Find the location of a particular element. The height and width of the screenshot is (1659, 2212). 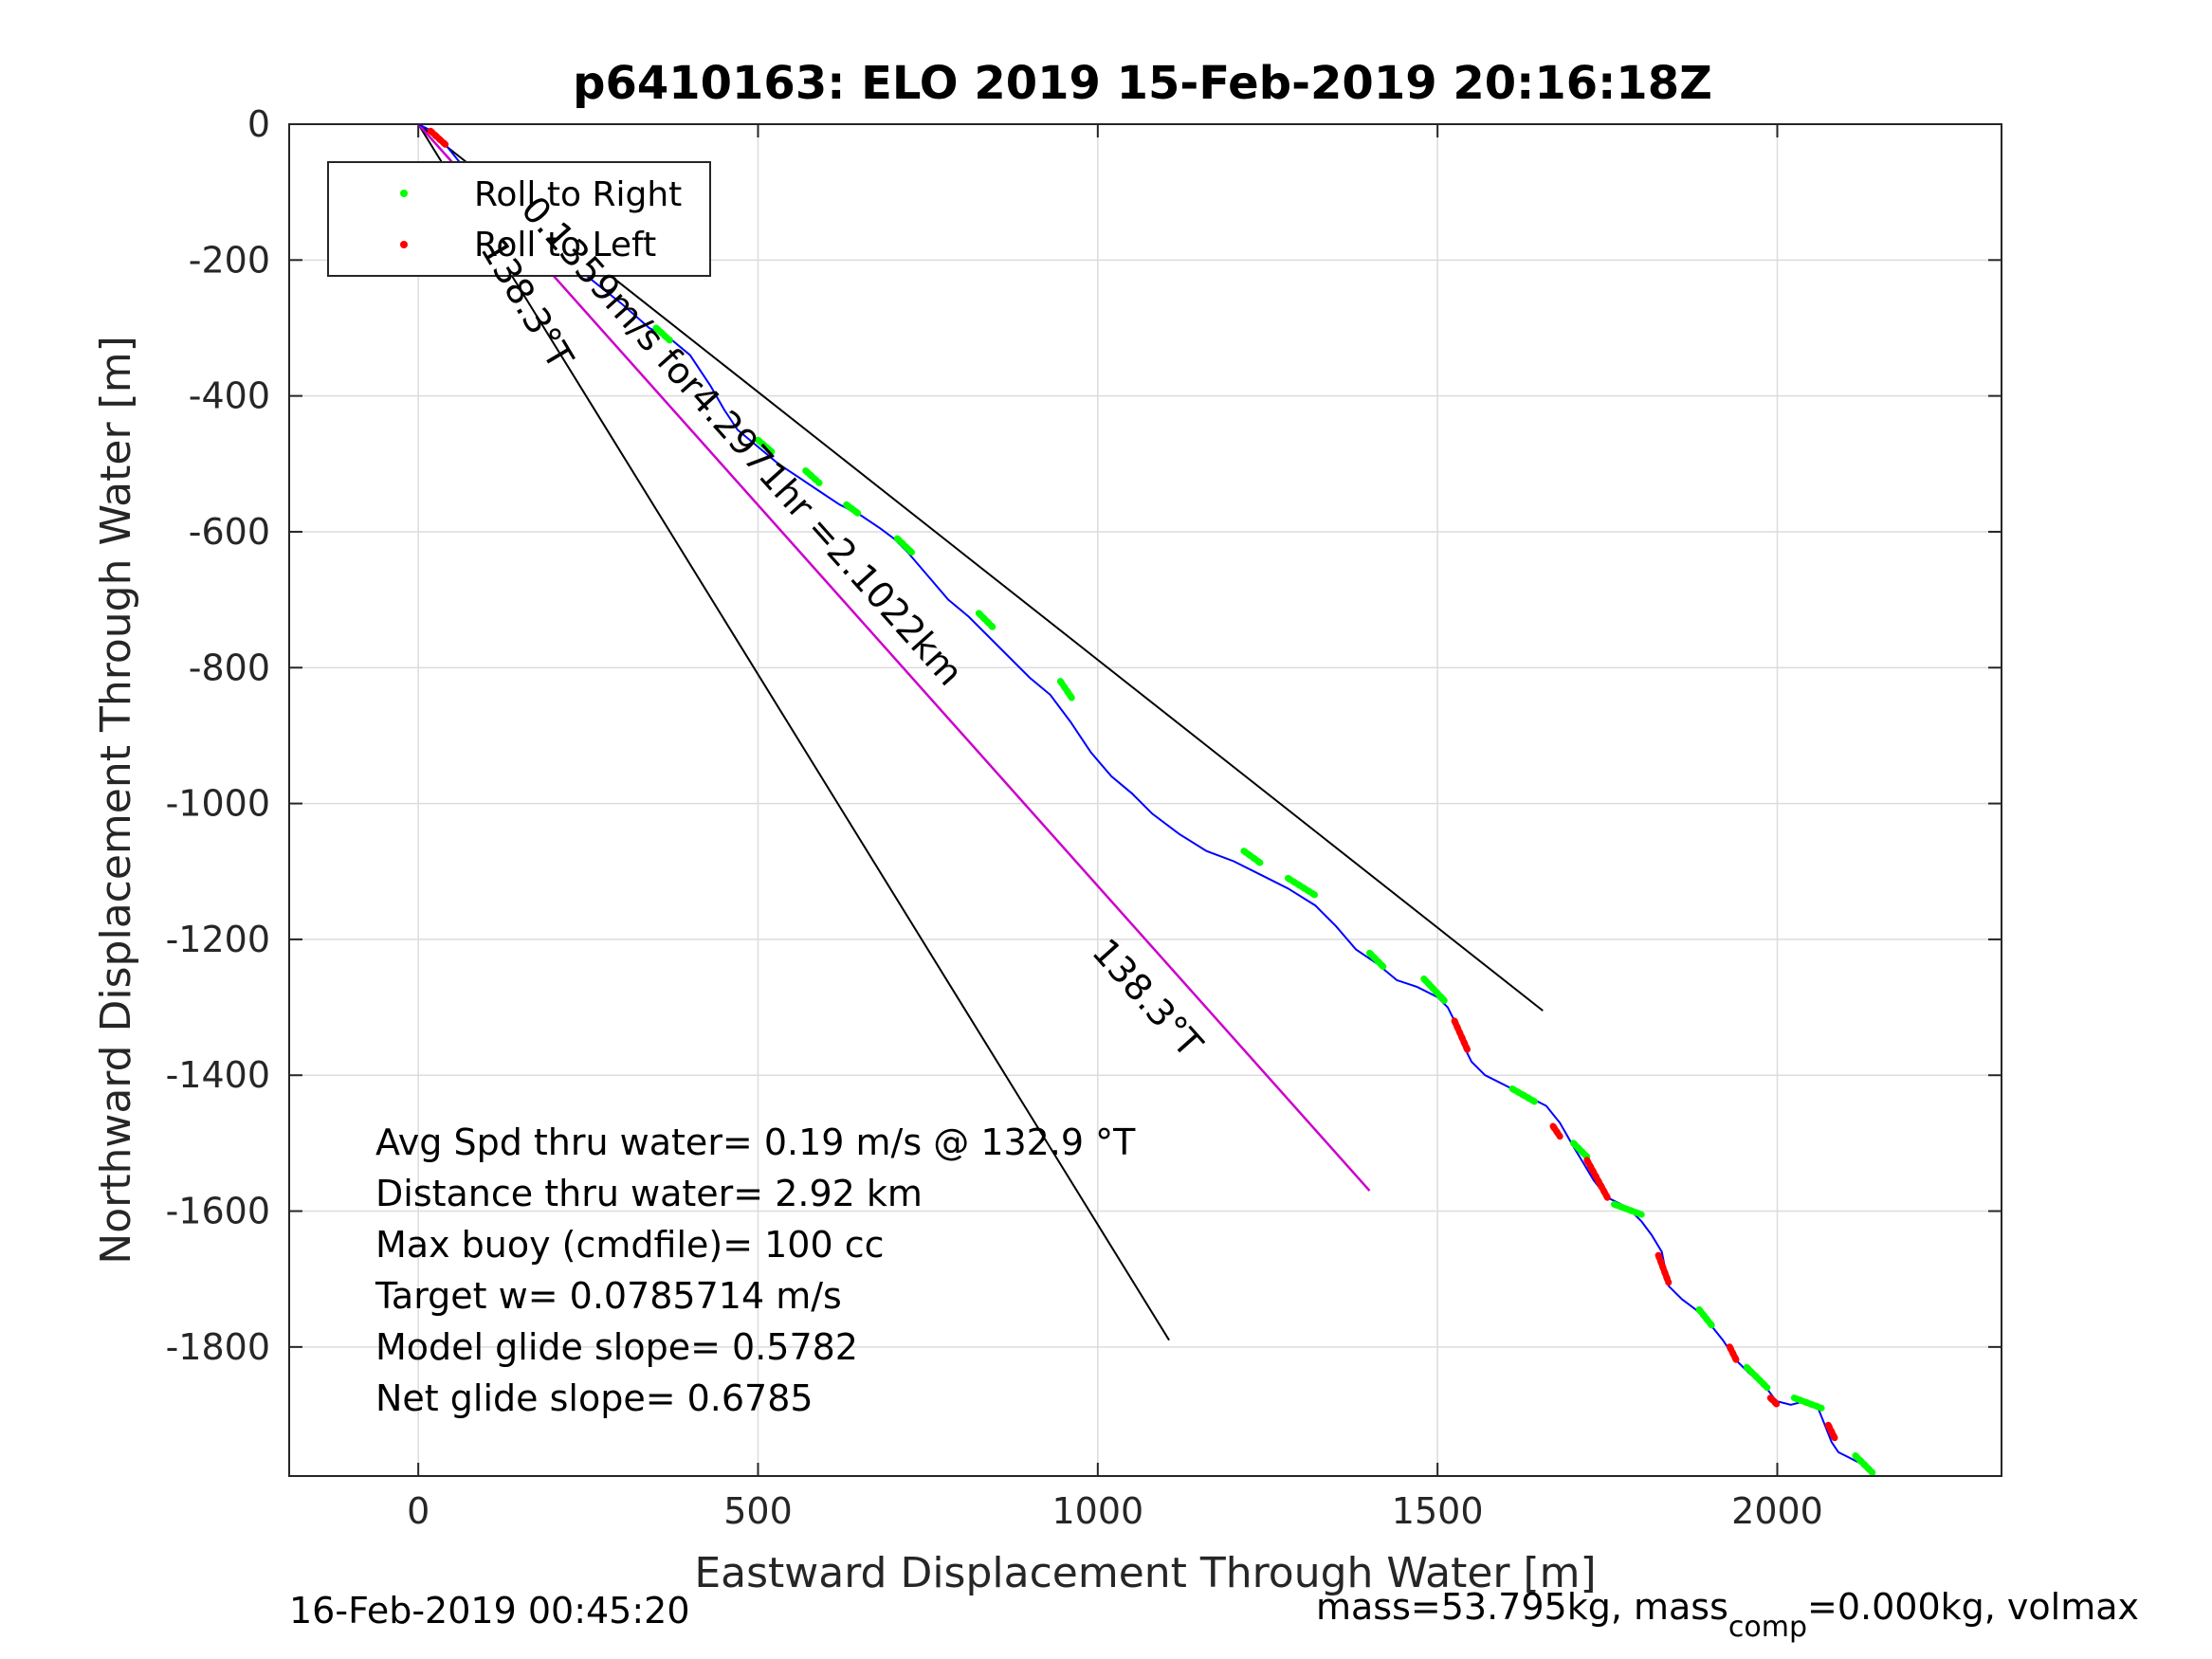

y-tick-label: -400 is located at coordinates (229, 396).